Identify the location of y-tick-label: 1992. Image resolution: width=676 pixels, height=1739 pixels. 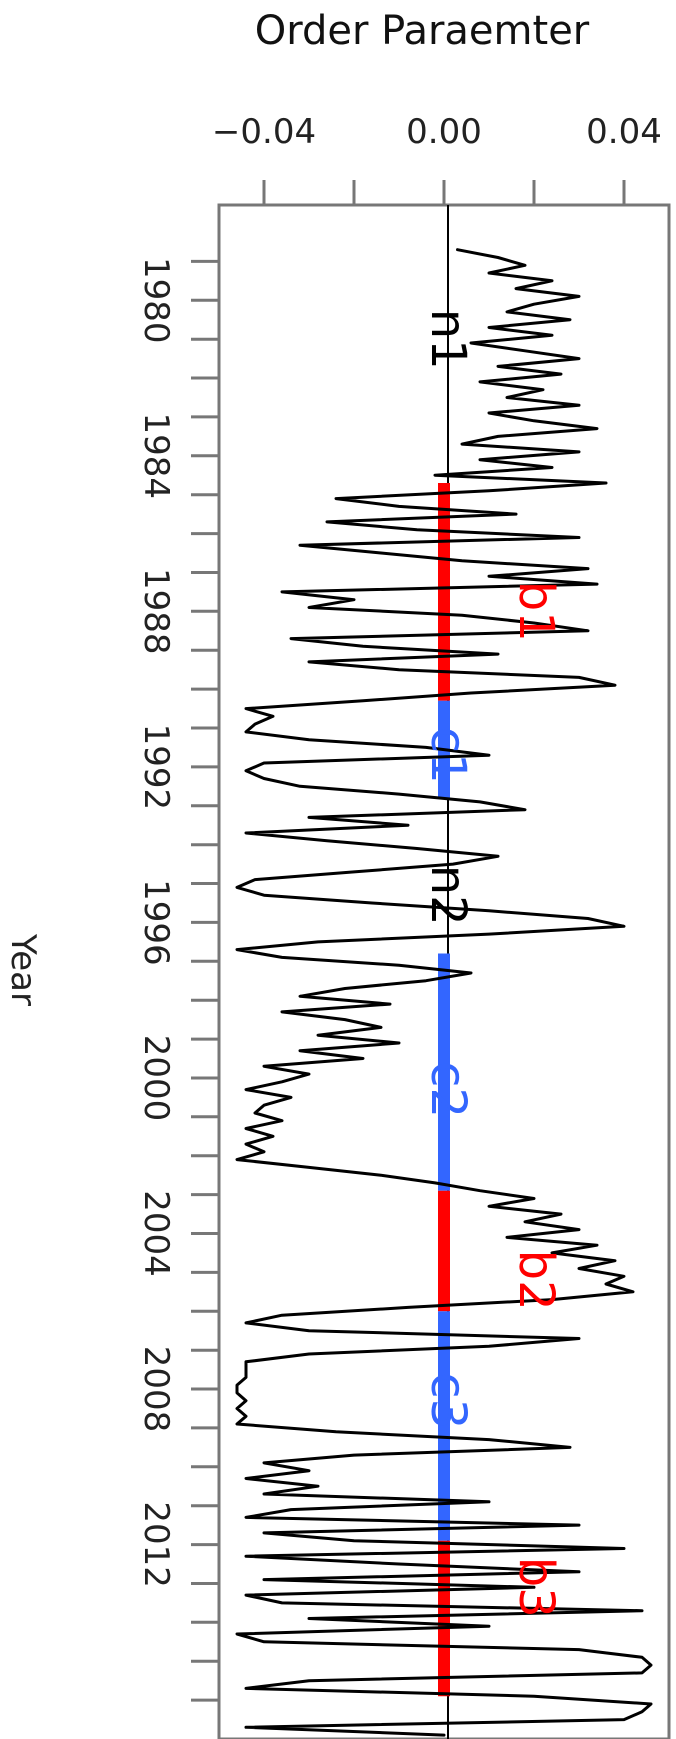
(156, 767).